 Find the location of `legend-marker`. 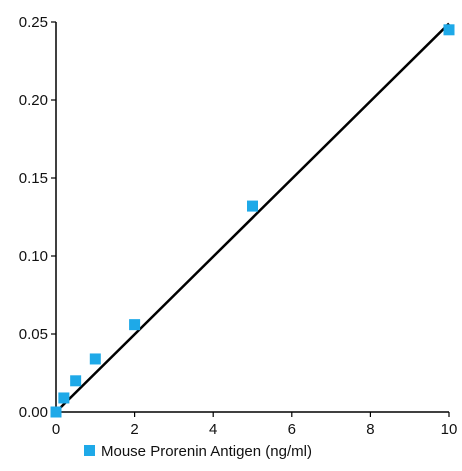

legend-marker is located at coordinates (89, 450).